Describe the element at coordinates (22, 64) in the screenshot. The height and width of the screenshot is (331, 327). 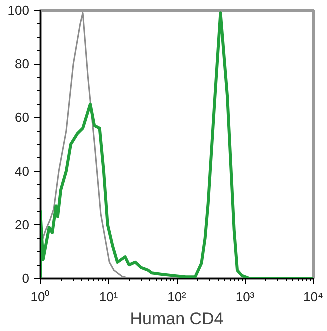
I see `y-tick-label: 80` at that location.